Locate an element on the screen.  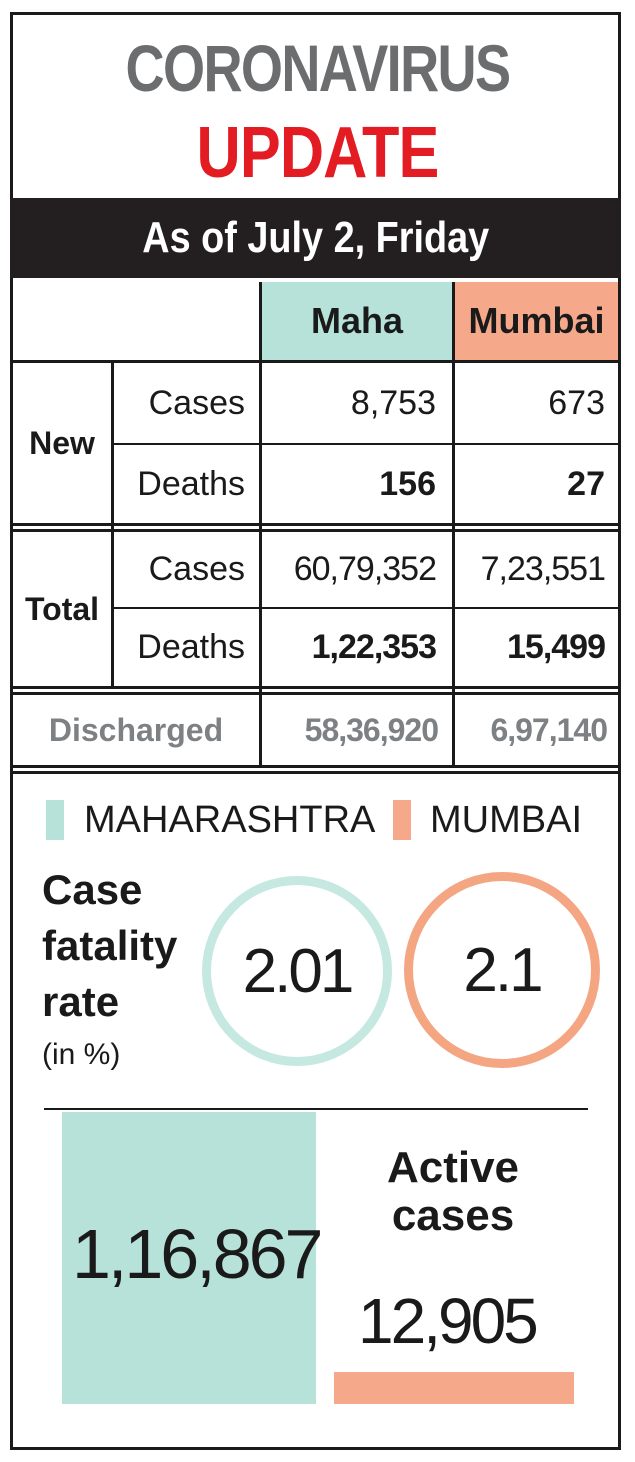
cfr-label: Case fatality rate is located at coordinates (109, 946).